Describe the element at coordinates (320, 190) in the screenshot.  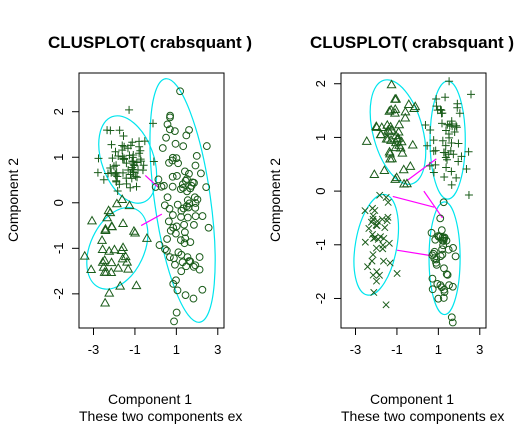
I see `y-tick-label: 0` at that location.